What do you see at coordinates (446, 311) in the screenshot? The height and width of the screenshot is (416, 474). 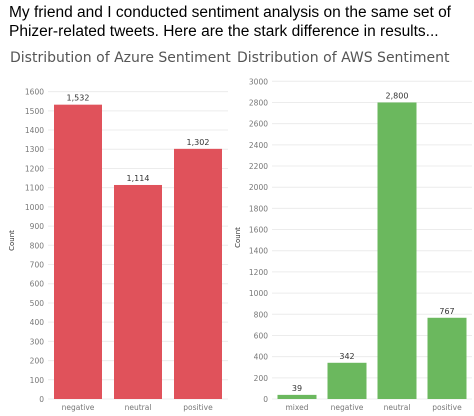 I see `aws-value-label-positive: 767` at bounding box center [446, 311].